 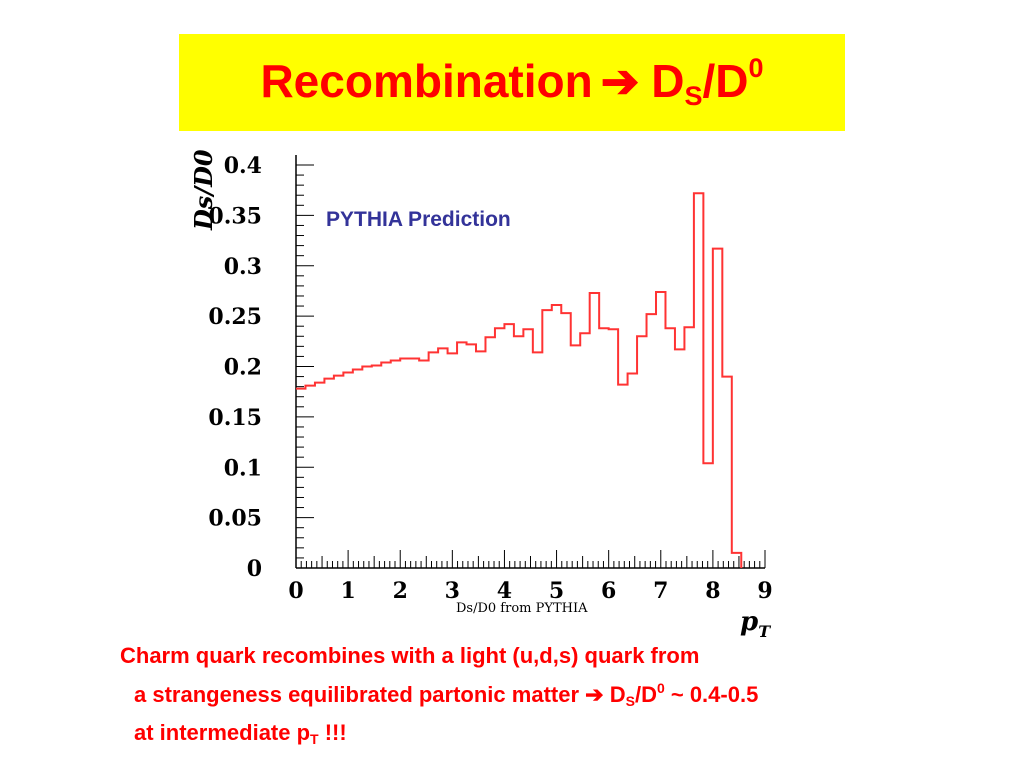 What do you see at coordinates (222, 732) in the screenshot?
I see `caption-line-3-text: at intermediate p` at bounding box center [222, 732].